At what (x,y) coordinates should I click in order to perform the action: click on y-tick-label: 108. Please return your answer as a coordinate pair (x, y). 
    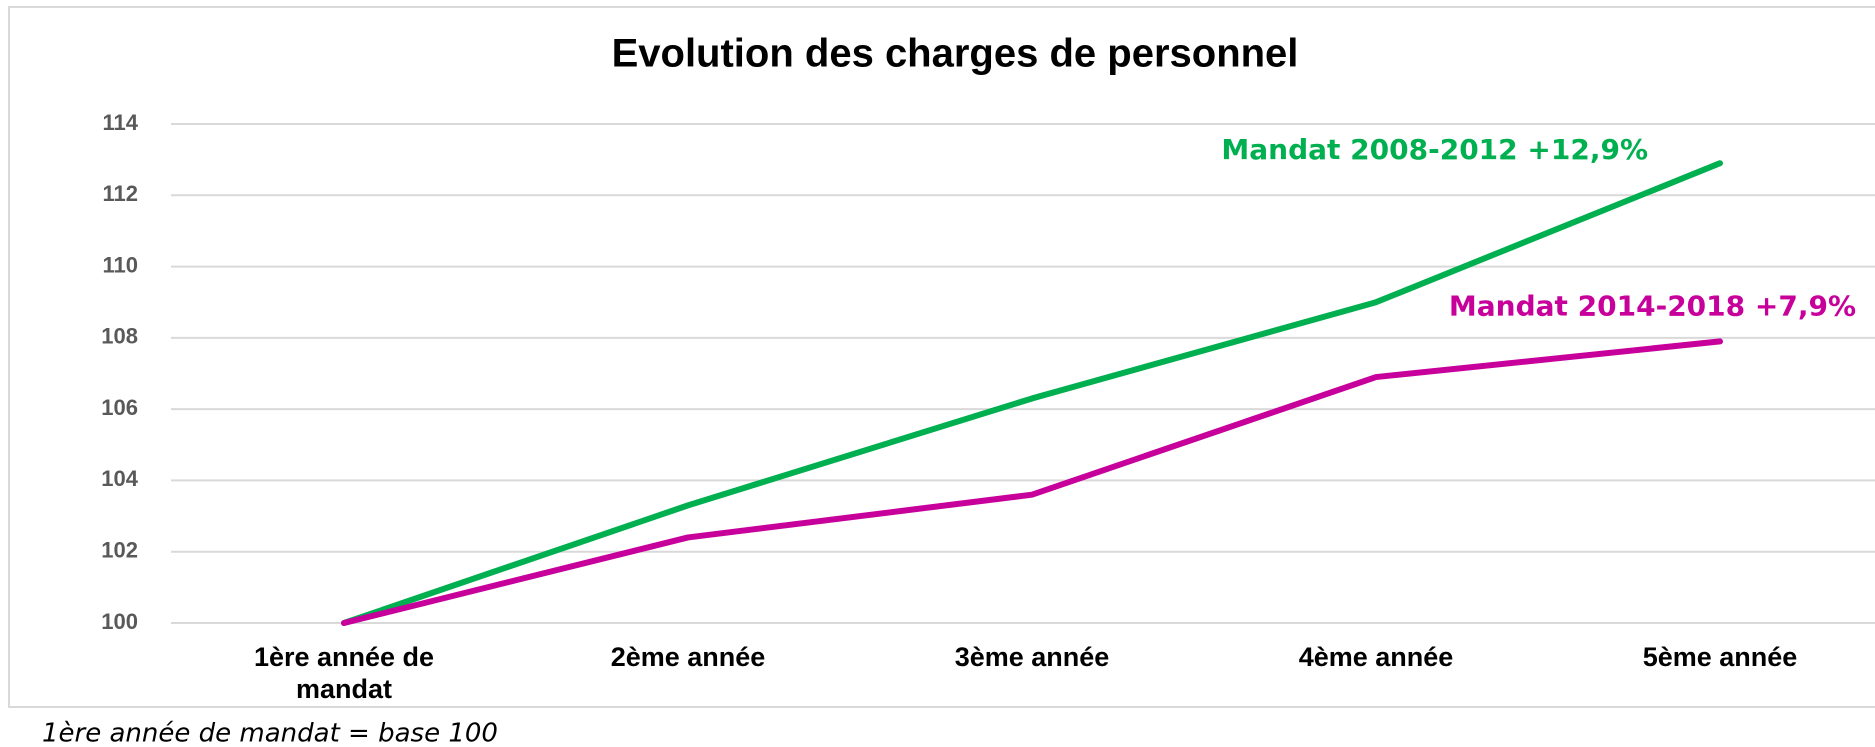
    Looking at the image, I should click on (119, 336).